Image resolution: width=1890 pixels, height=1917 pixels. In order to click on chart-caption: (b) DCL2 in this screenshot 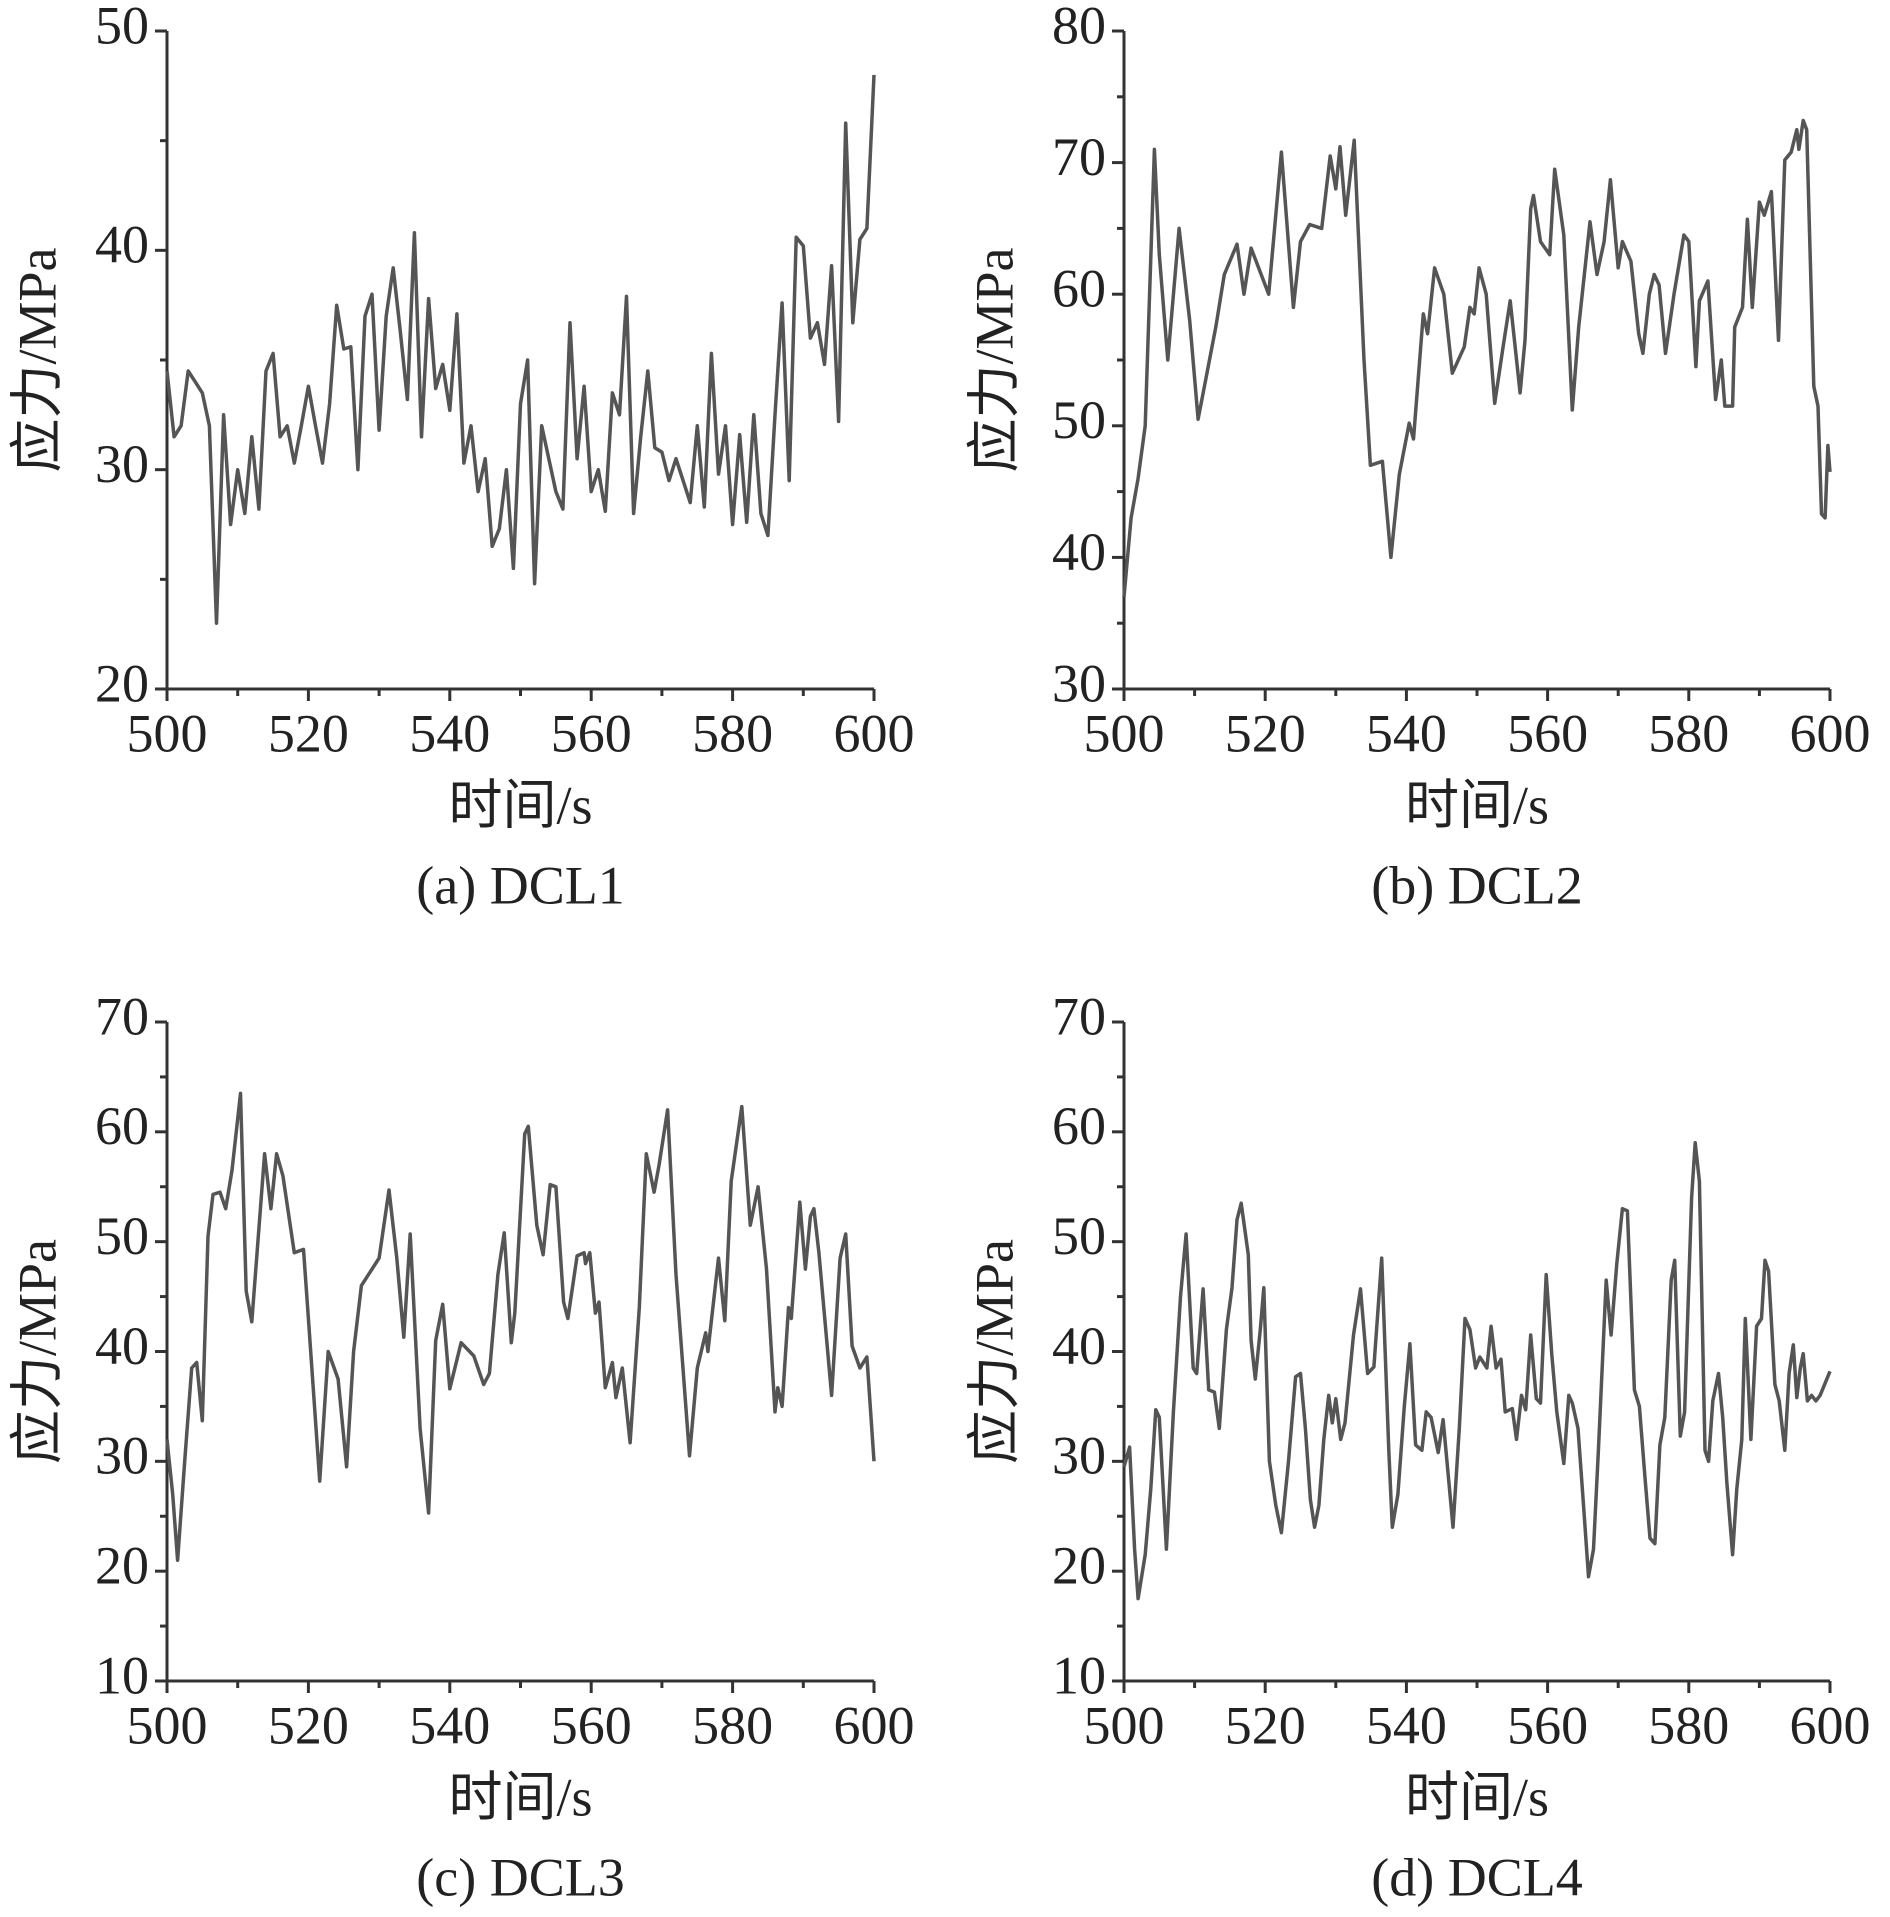, I will do `click(1476, 885)`.